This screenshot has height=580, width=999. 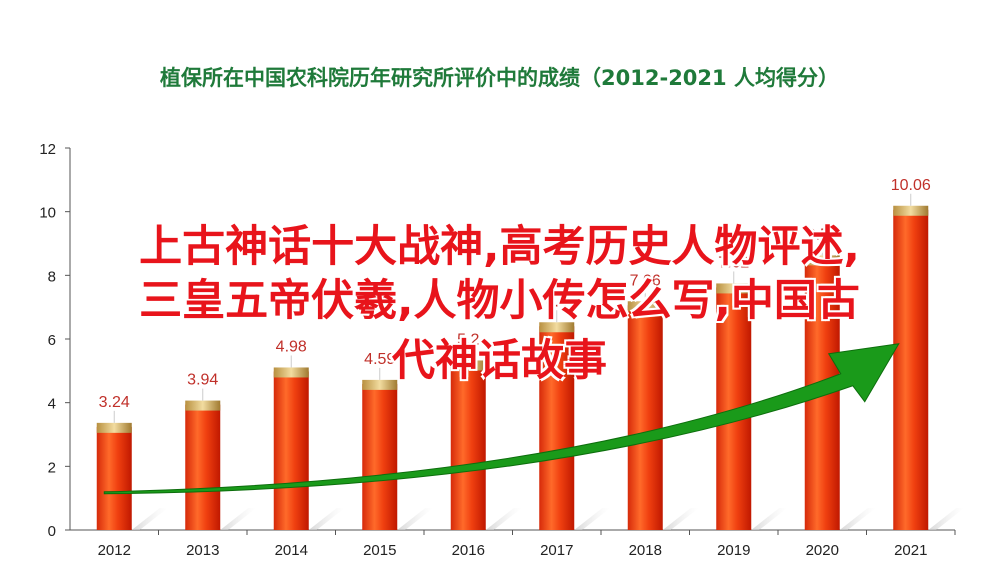 What do you see at coordinates (52, 531) in the screenshot?
I see `y-tick-label: 0` at bounding box center [52, 531].